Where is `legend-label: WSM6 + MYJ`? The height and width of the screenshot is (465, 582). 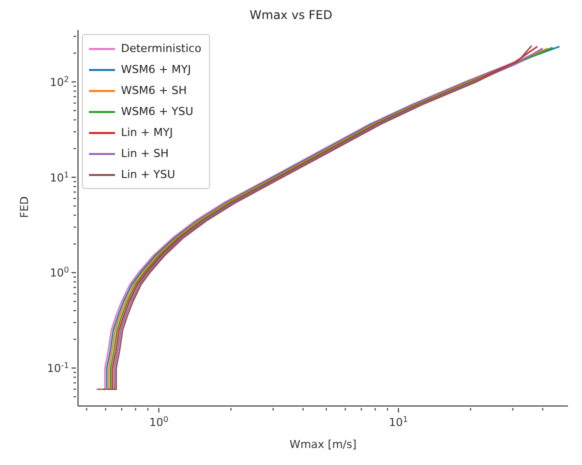 legend-label: WSM6 + MYJ is located at coordinates (156, 69).